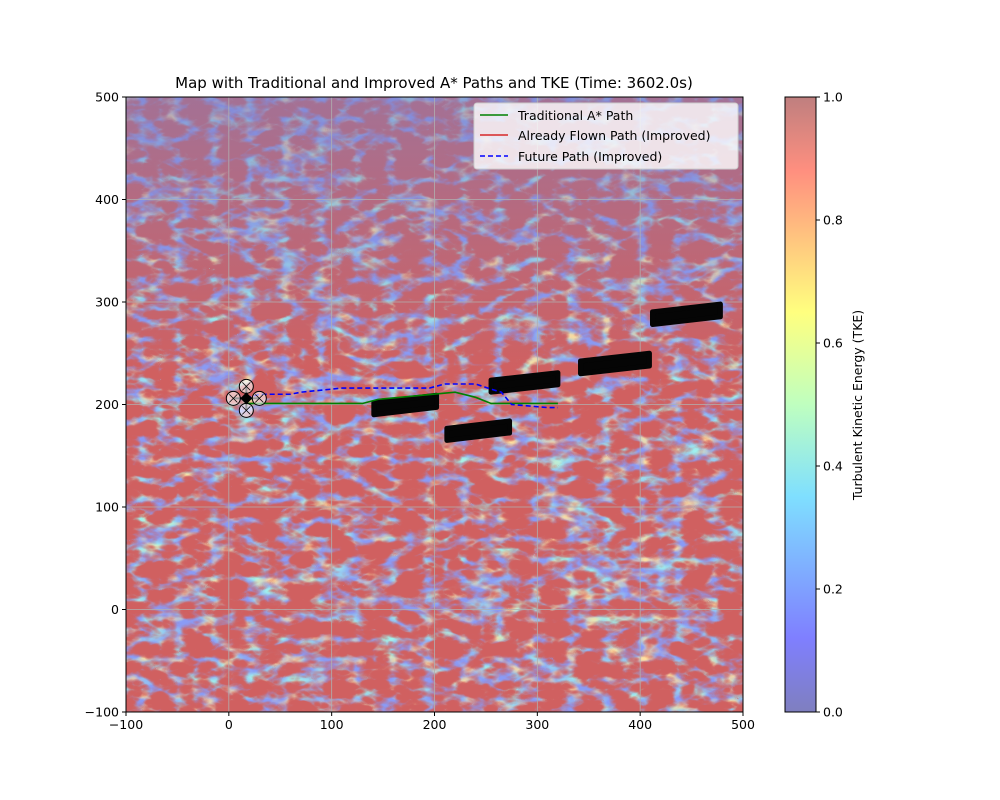  I want to click on colorbar-tick-label: 0.2, so click(833, 589).